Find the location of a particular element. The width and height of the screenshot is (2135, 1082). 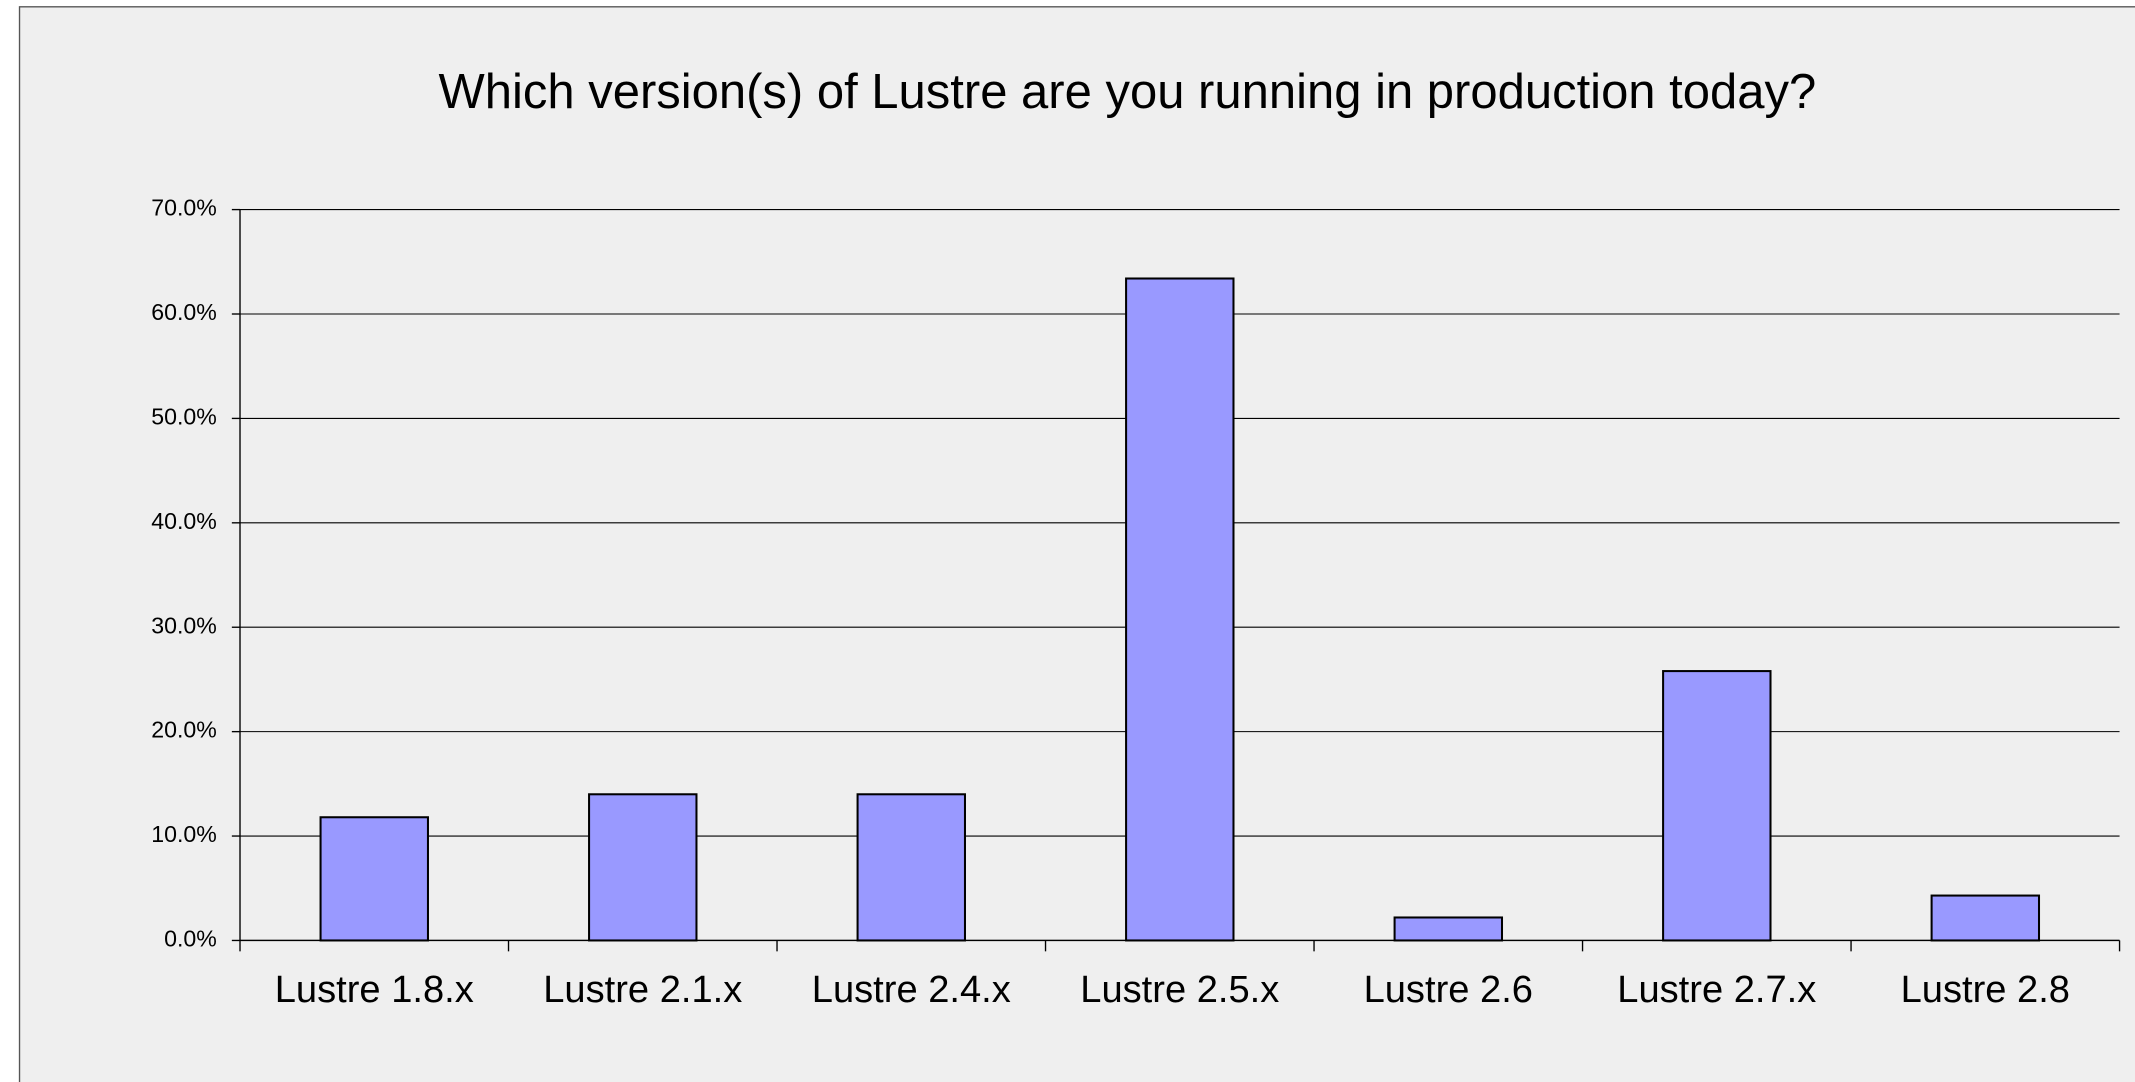

y-tick-label: 50.0% is located at coordinates (184, 417).